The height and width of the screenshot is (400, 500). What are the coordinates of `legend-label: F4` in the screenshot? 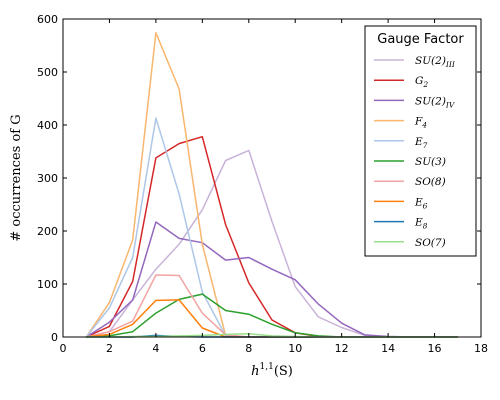 It's located at (420, 123).